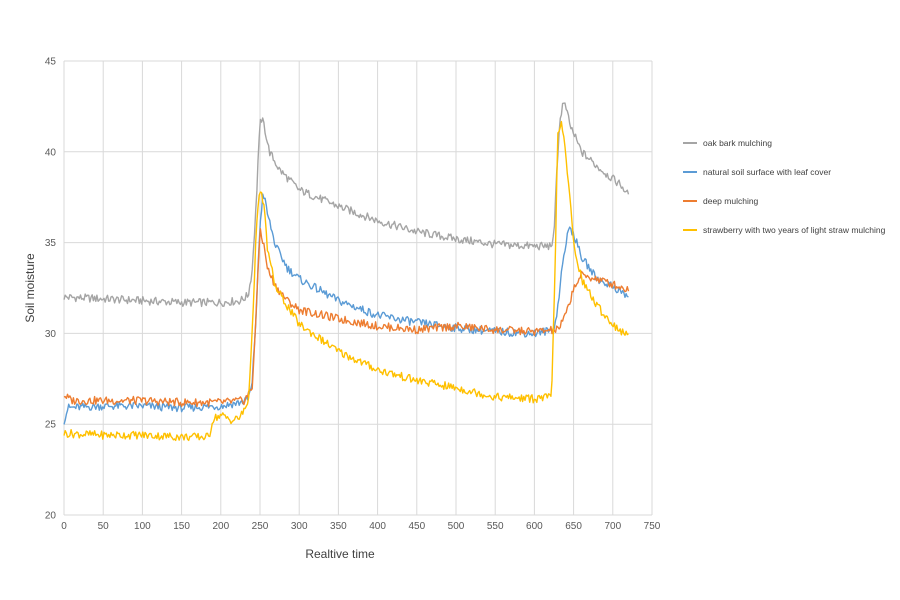  I want to click on x-tick-label: 100, so click(142, 526).